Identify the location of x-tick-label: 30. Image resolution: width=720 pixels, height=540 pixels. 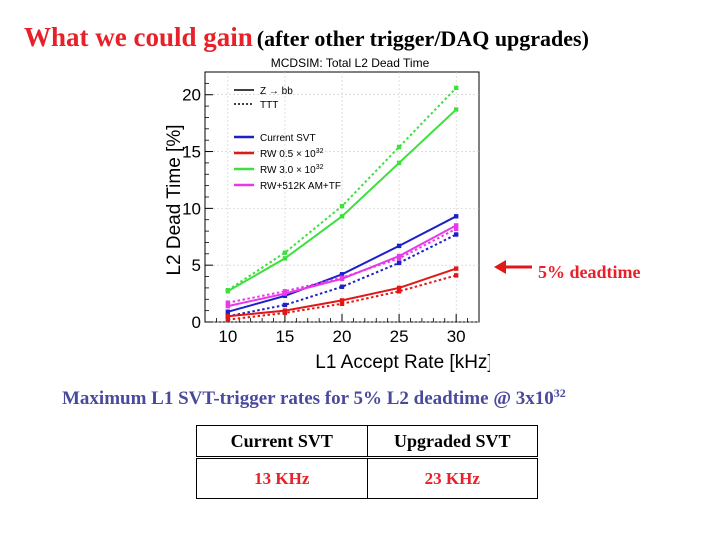
(456, 336).